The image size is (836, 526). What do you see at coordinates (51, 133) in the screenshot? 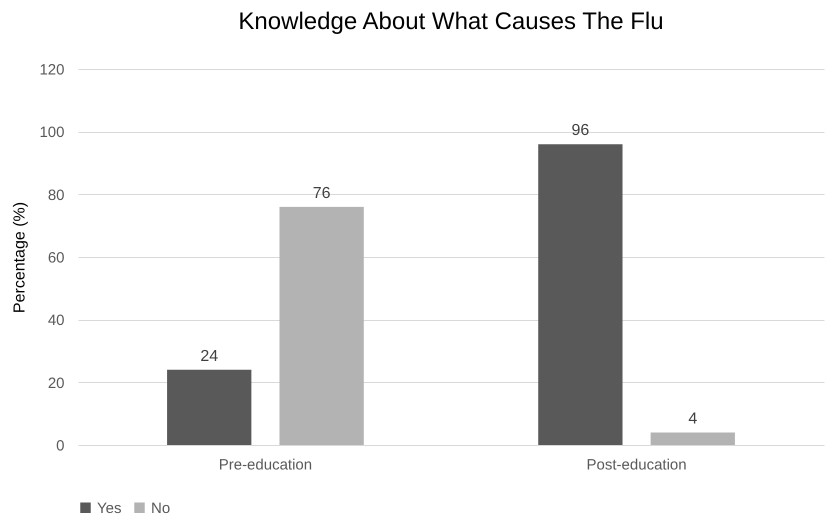
I see `y-tick-label: 100` at bounding box center [51, 133].